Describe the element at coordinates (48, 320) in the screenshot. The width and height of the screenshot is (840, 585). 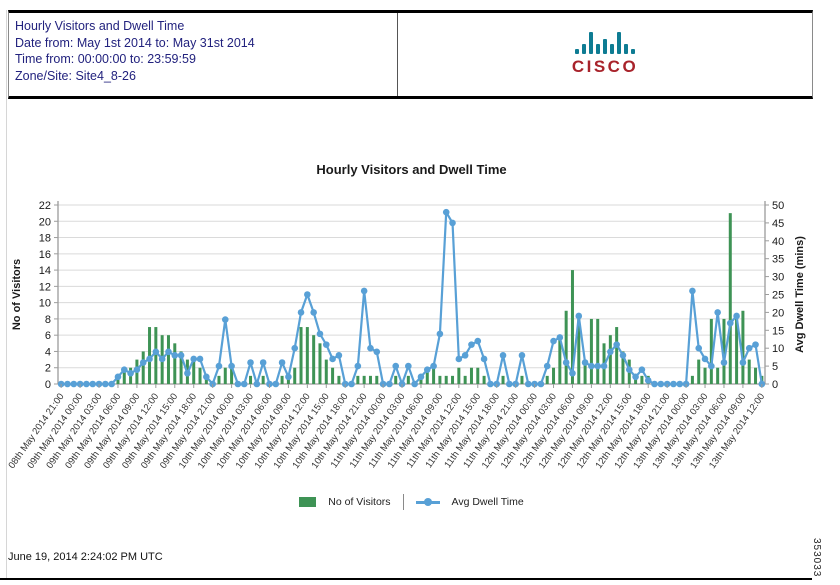
I see `svg-text: 8` at that location.